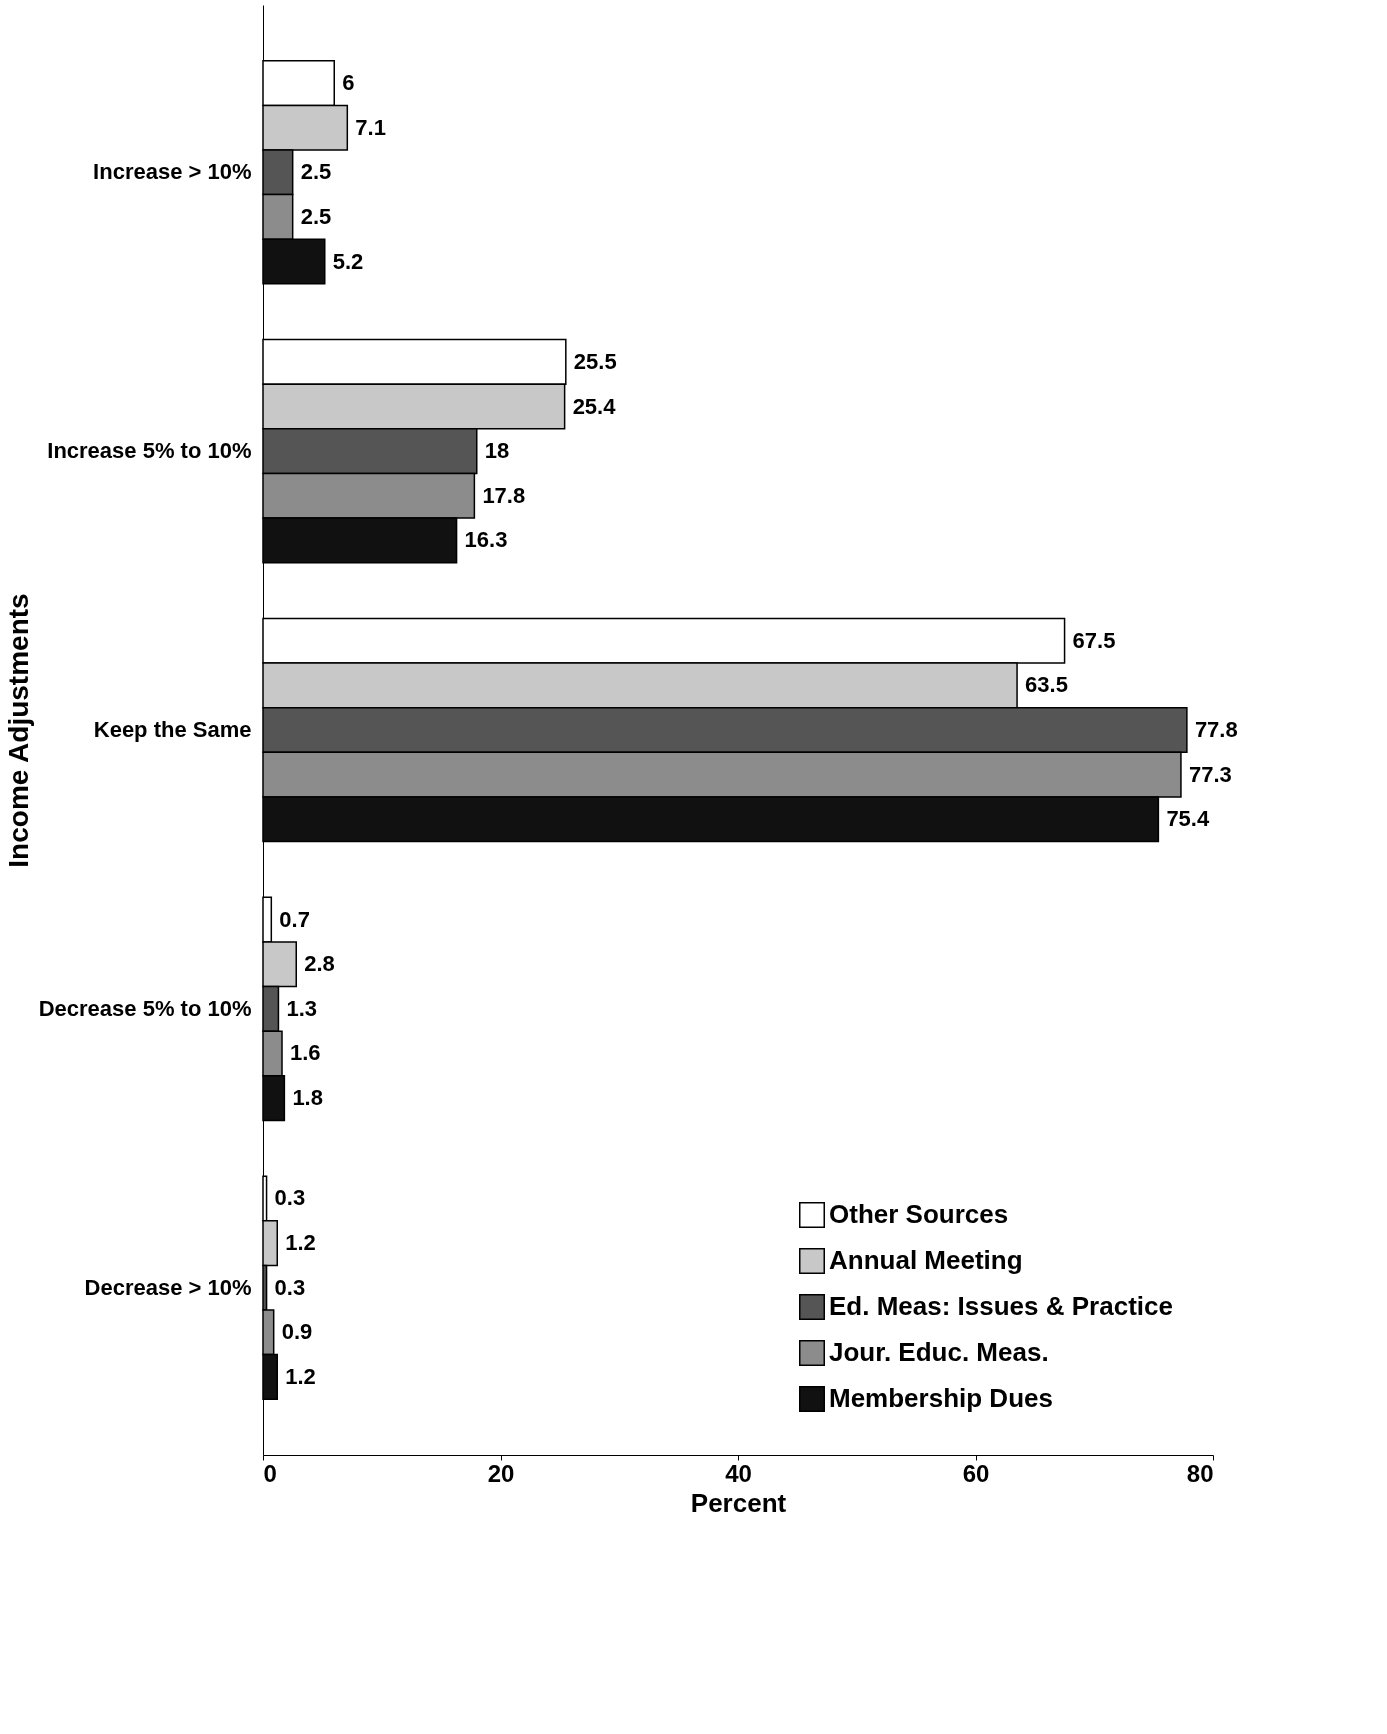 Image resolution: width=1387 pixels, height=1734 pixels. What do you see at coordinates (302, 1008) in the screenshot?
I see `data-label: 1.3` at bounding box center [302, 1008].